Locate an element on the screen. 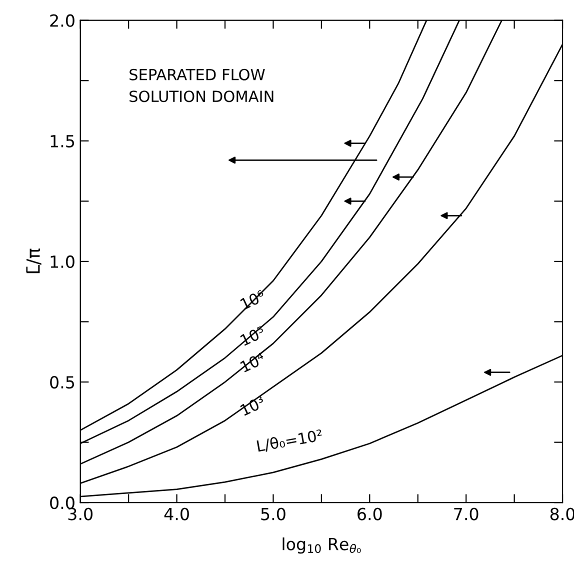  x-tick-label: 4.0 is located at coordinates (176, 514).